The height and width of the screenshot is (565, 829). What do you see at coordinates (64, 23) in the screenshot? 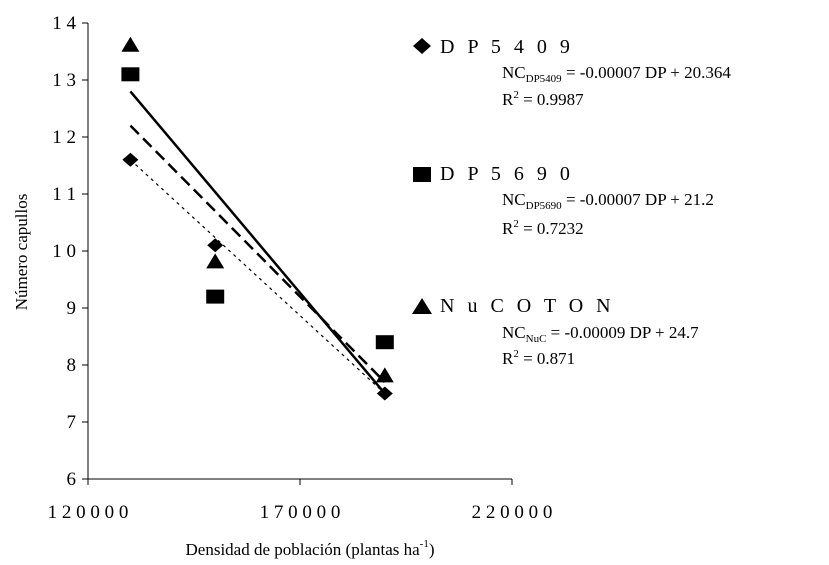
I see `y-tick-label: 1 4` at bounding box center [64, 23].